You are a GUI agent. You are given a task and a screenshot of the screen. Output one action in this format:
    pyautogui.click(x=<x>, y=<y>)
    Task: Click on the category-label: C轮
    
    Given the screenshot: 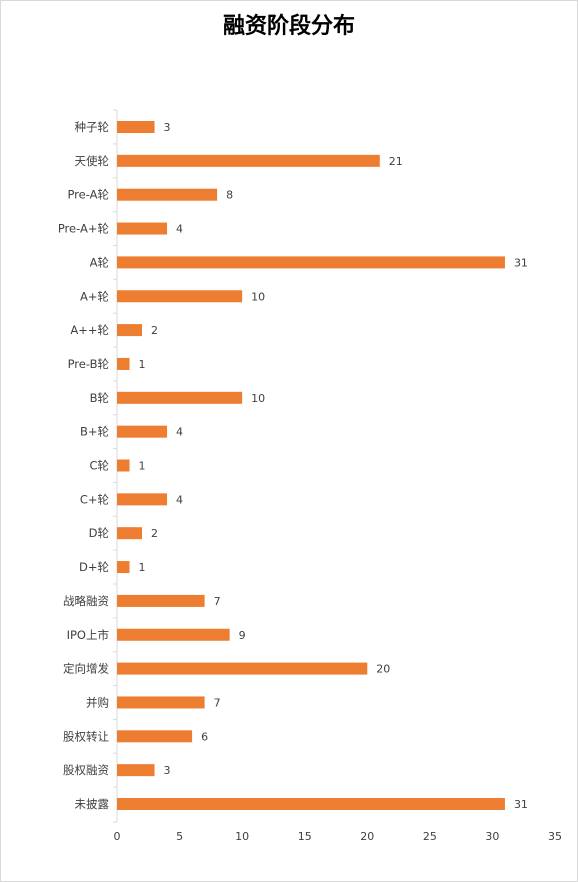 What is the action you would take?
    pyautogui.click(x=99, y=466)
    